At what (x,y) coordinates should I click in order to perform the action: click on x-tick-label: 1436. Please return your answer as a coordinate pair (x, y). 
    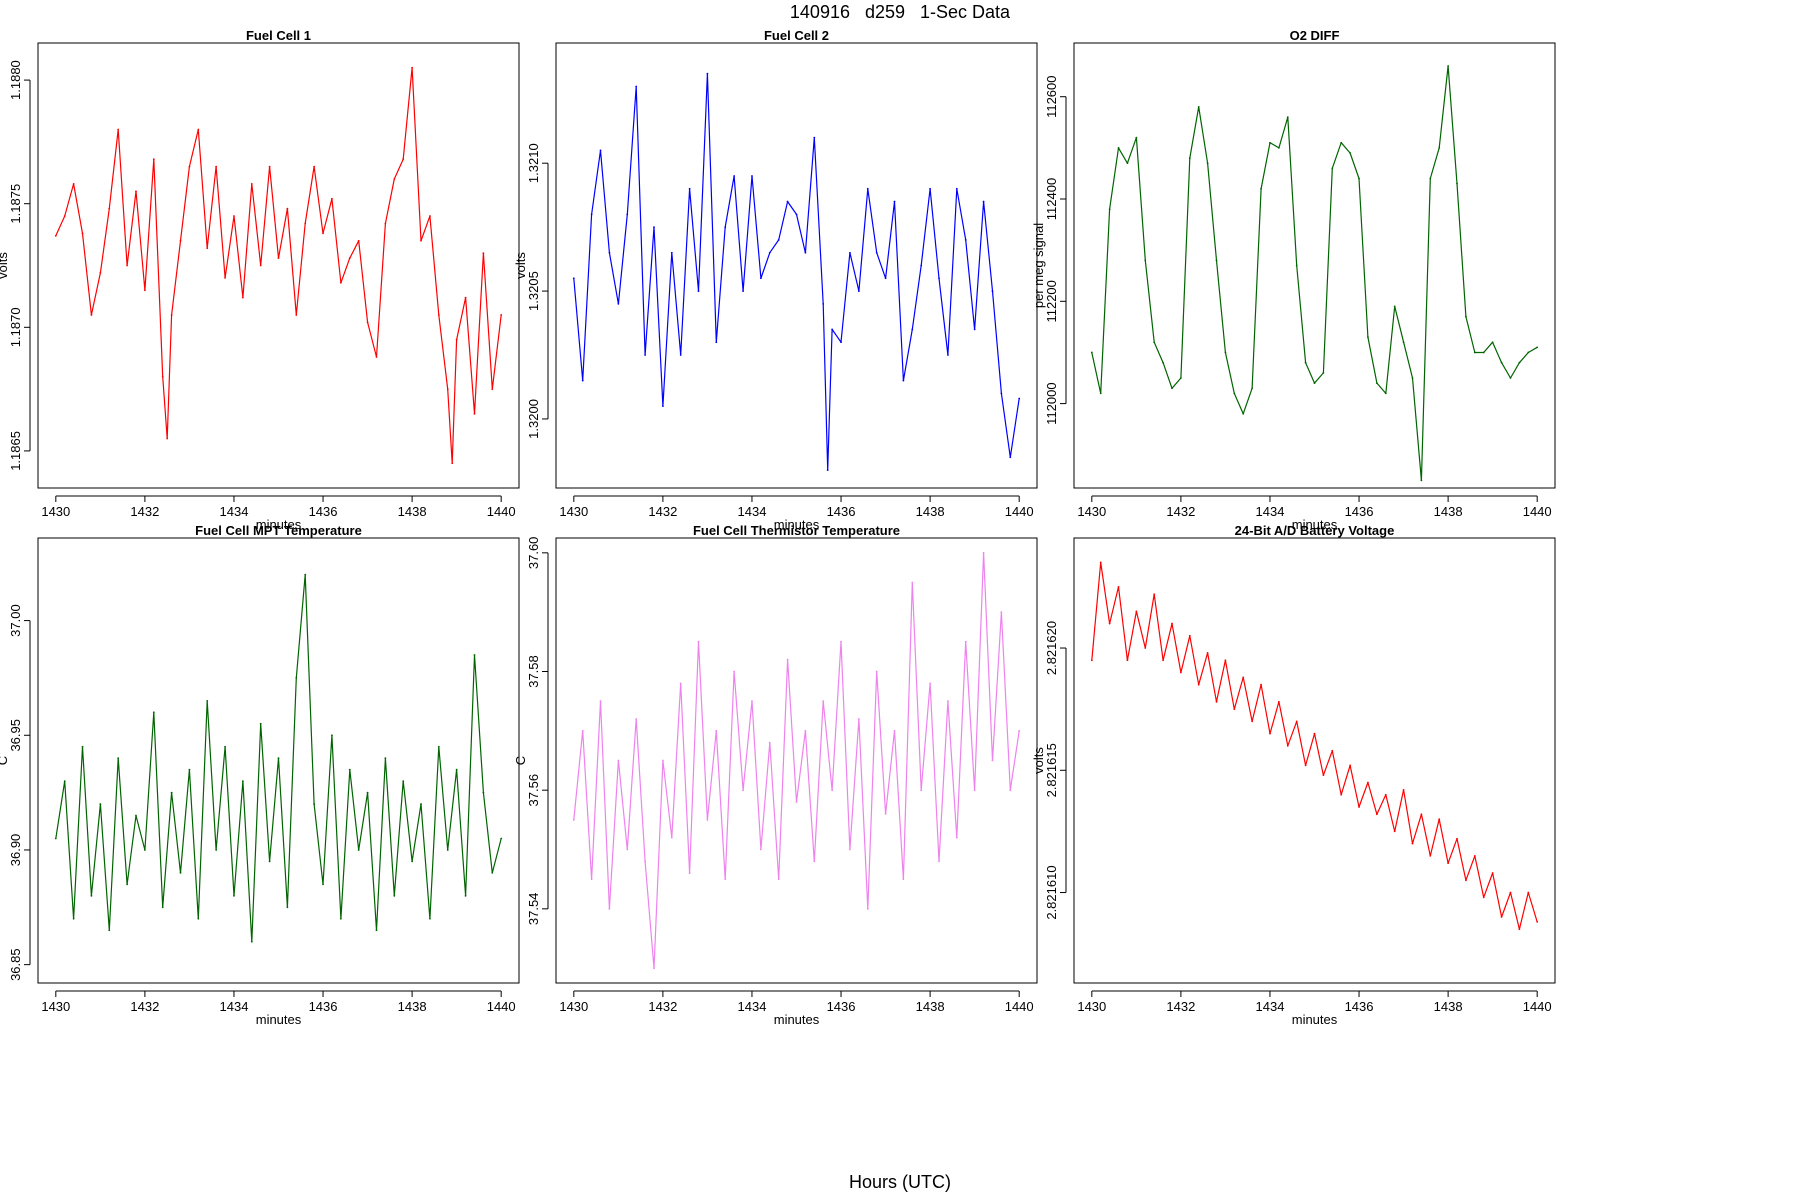
    Looking at the image, I should click on (323, 1006).